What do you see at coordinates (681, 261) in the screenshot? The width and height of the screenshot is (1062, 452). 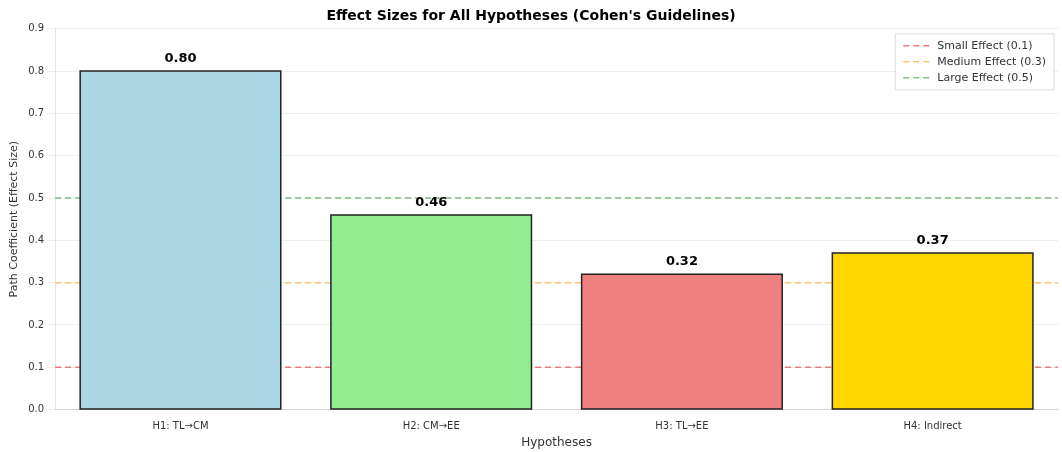 I see `data-label: 0.32` at bounding box center [681, 261].